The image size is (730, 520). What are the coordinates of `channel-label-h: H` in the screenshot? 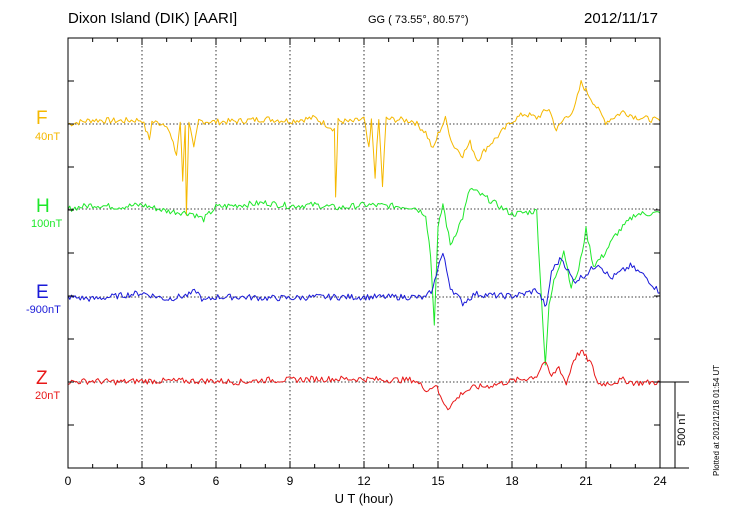 It's located at (43, 206).